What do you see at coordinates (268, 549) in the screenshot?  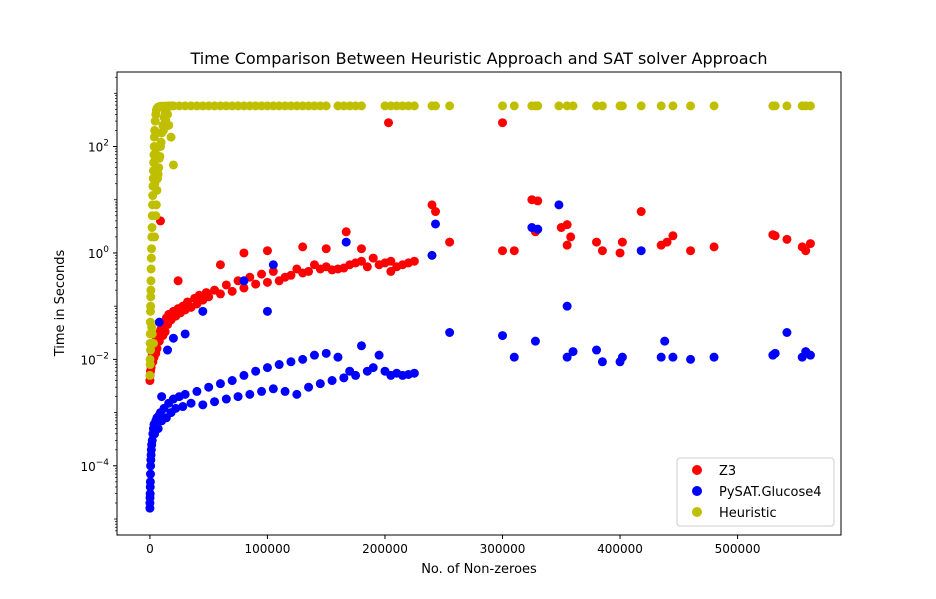 I see `x-tick-label-1: 100000` at bounding box center [268, 549].